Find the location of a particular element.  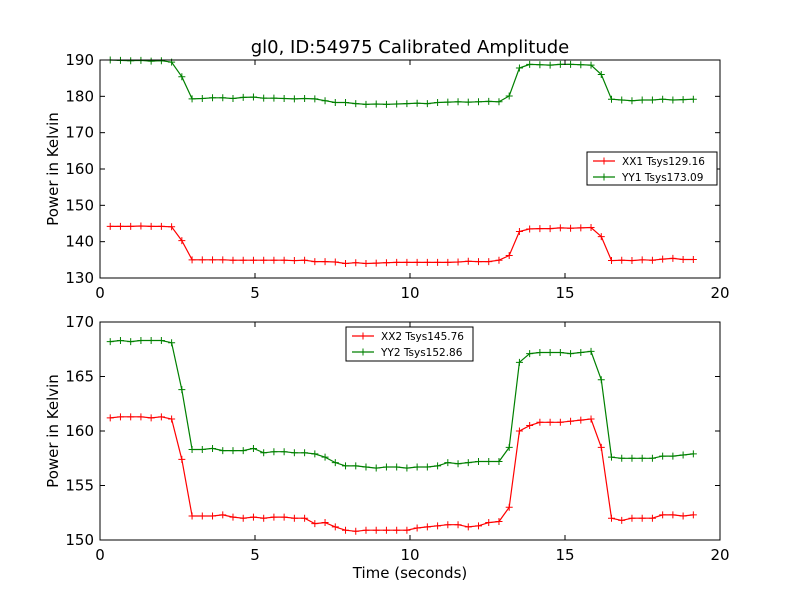

top-series-1-line is located at coordinates (402, 245).